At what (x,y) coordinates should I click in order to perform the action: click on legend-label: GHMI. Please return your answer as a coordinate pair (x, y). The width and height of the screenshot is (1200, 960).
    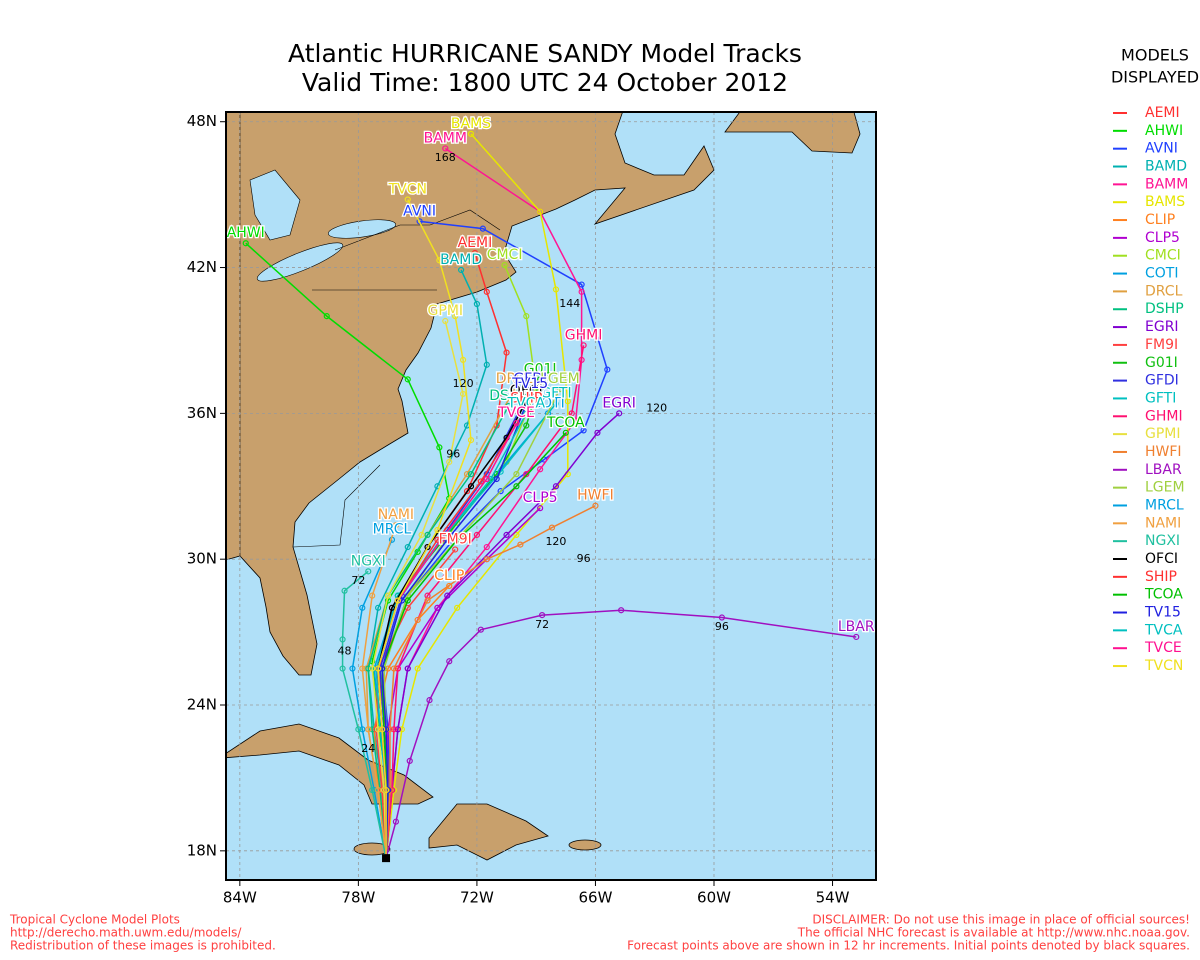
    Looking at the image, I should click on (1164, 416).